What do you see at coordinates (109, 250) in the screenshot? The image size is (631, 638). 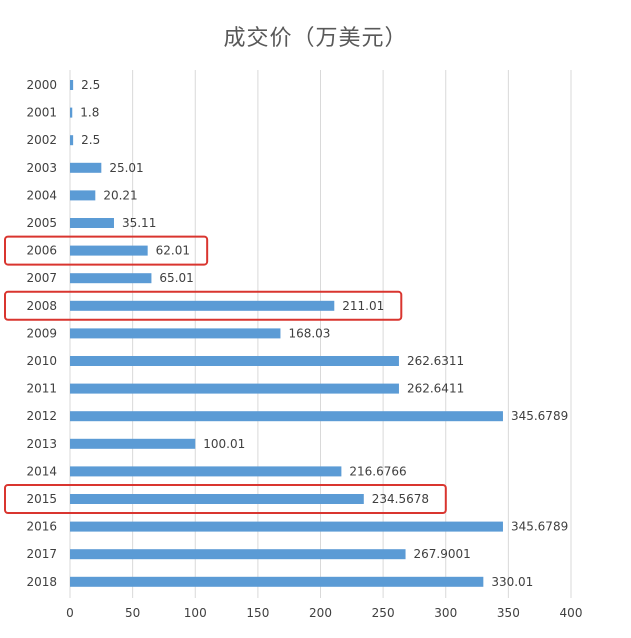 I see `bar-2006` at bounding box center [109, 250].